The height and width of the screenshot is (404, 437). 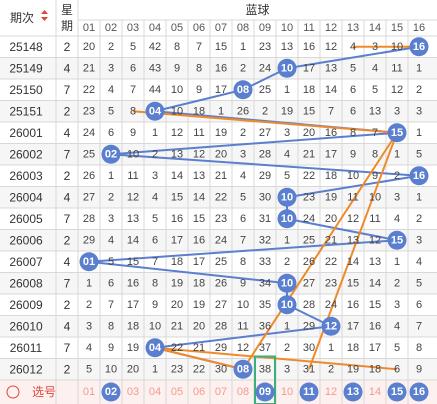 I want to click on select-radio-icon, so click(x=13, y=392).